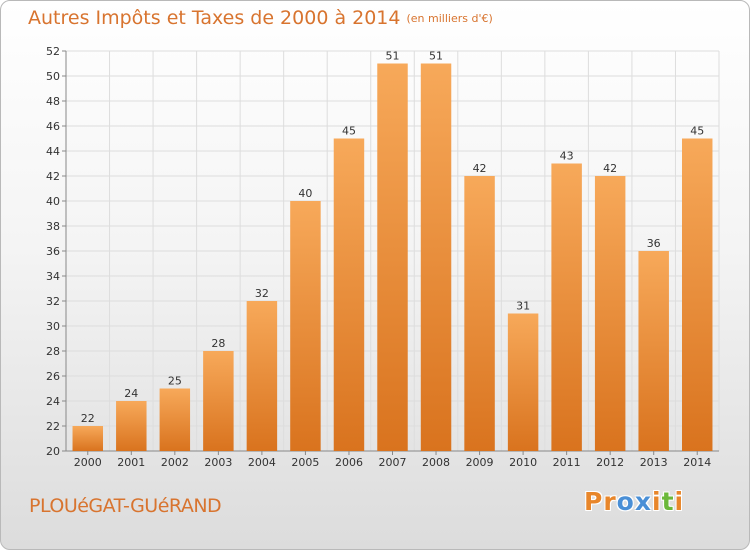  I want to click on x-tick-label: 2002, so click(175, 462).